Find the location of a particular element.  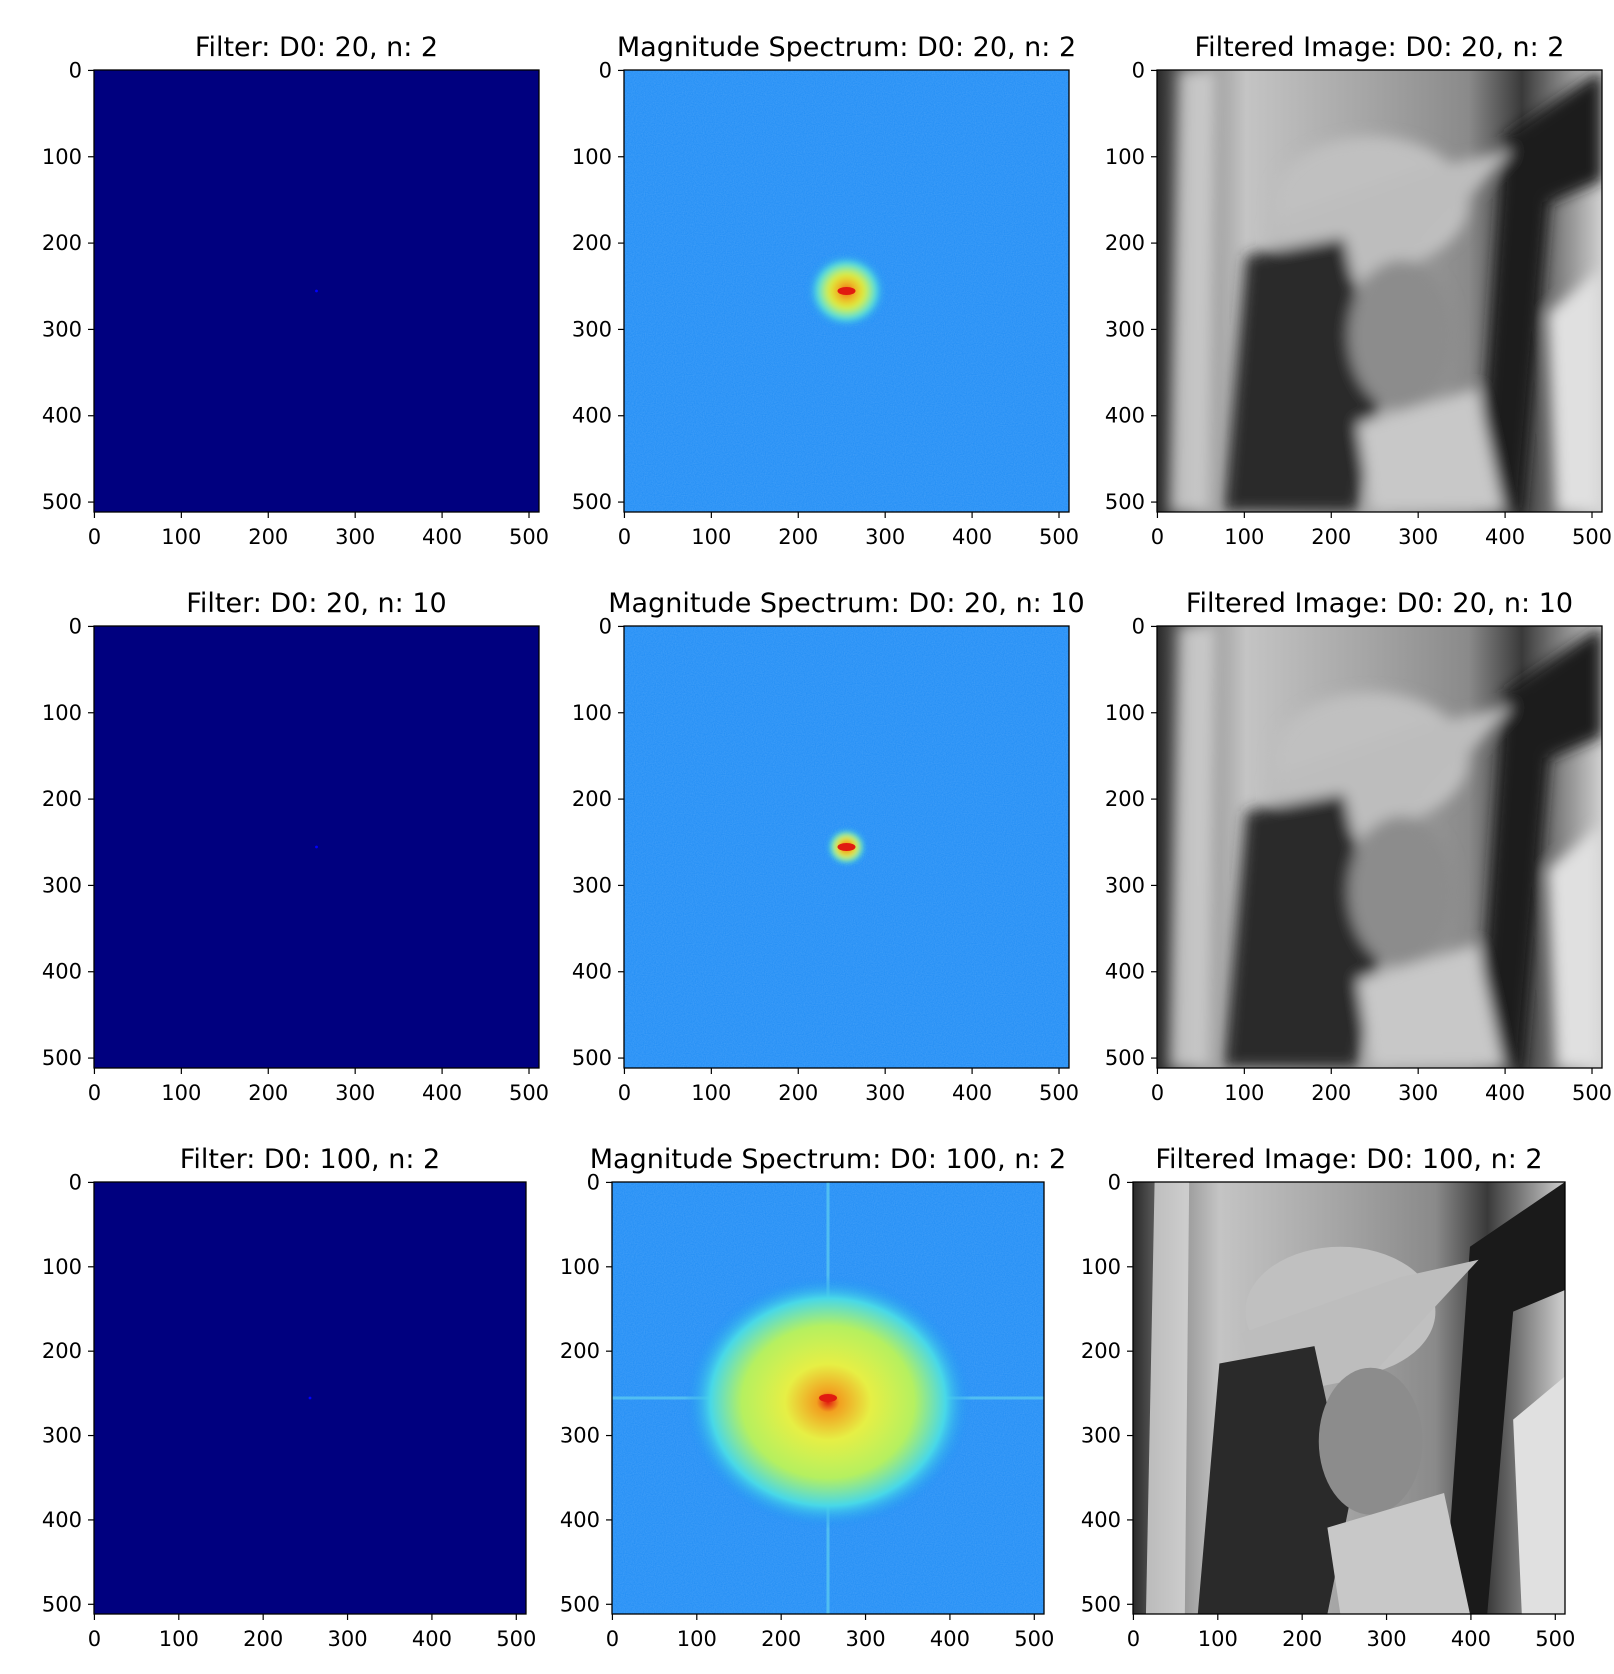

axes-title: Magnitude Spectrum: D0: 100, n: 2 is located at coordinates (828, 1159).